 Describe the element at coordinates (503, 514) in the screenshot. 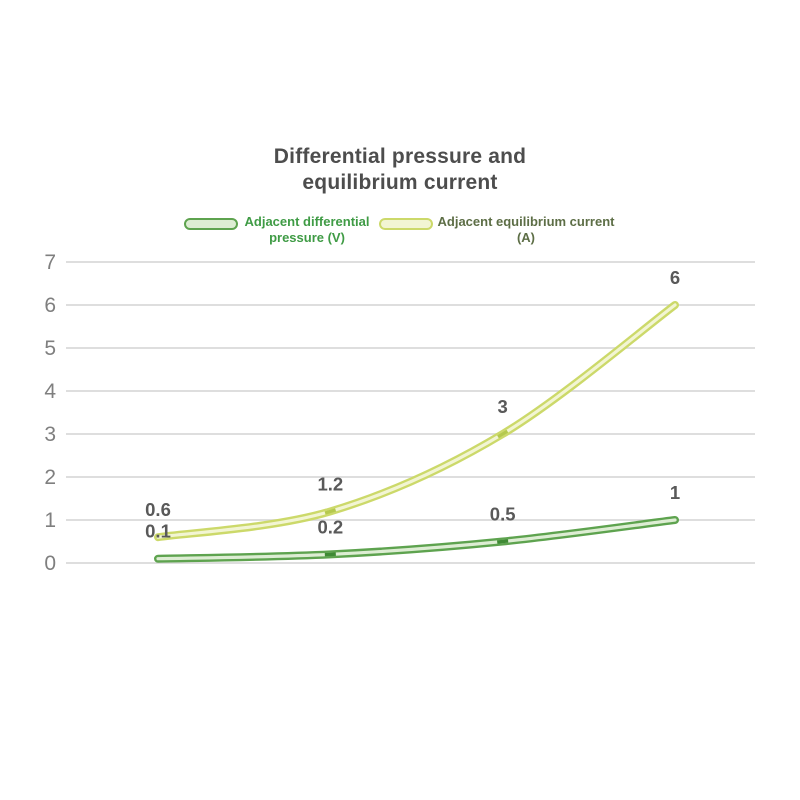

I see `data-label: 0.5` at that location.